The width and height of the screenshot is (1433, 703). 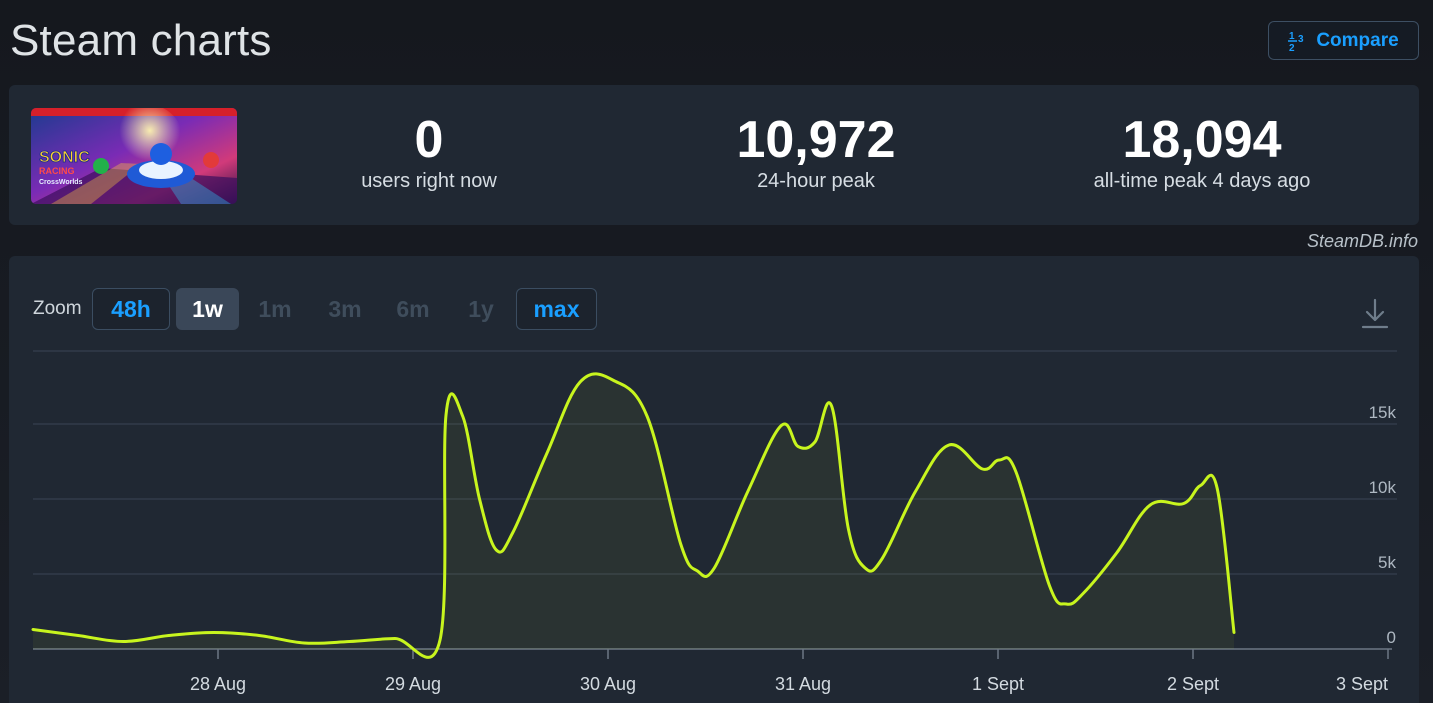 I want to click on svg-text: 1, so click(x=1292, y=36).